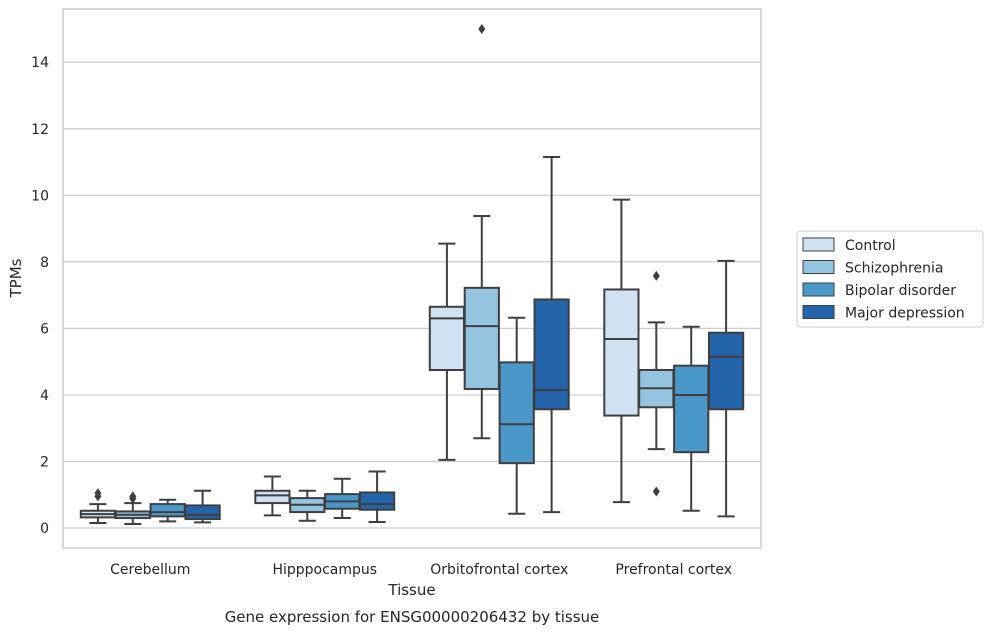 This screenshot has width=992, height=638. What do you see at coordinates (870, 246) in the screenshot?
I see `legend-label: Control` at bounding box center [870, 246].